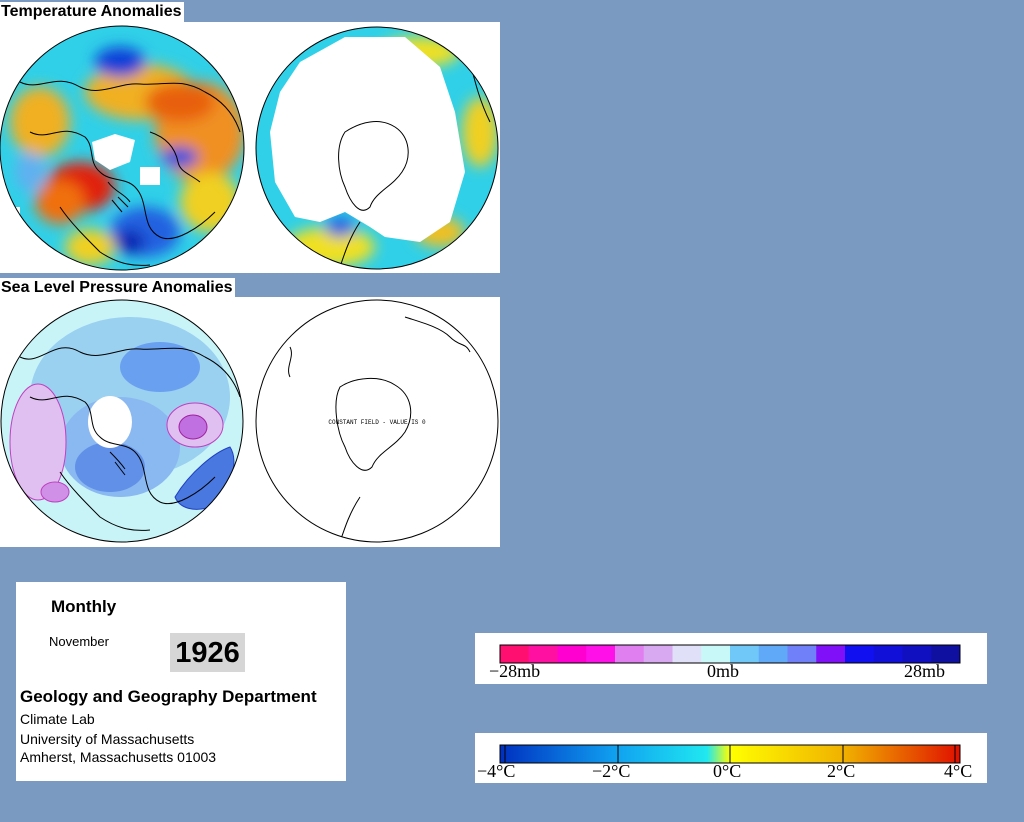 This screenshot has height=822, width=1024. What do you see at coordinates (122, 148) in the screenshot?
I see `temperature-north-map` at bounding box center [122, 148].